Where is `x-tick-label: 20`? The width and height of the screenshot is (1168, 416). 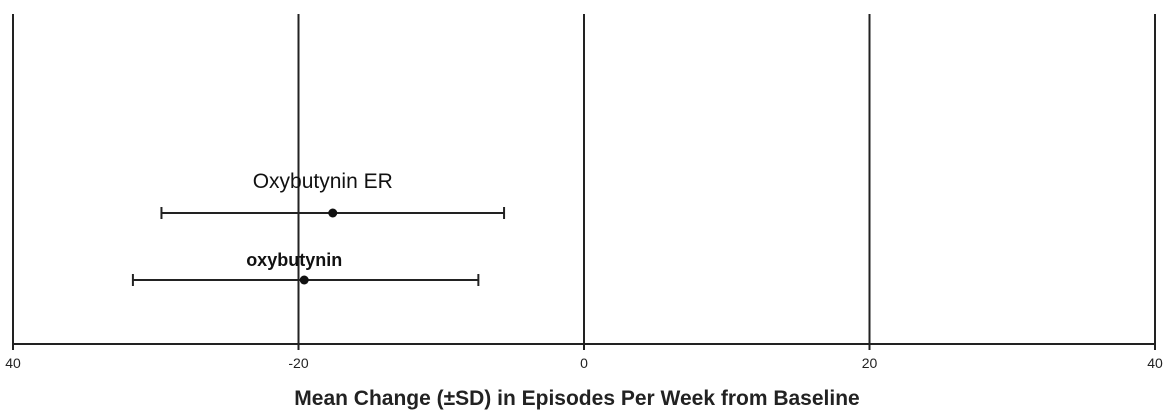
x-tick-label: 20 is located at coordinates (870, 363).